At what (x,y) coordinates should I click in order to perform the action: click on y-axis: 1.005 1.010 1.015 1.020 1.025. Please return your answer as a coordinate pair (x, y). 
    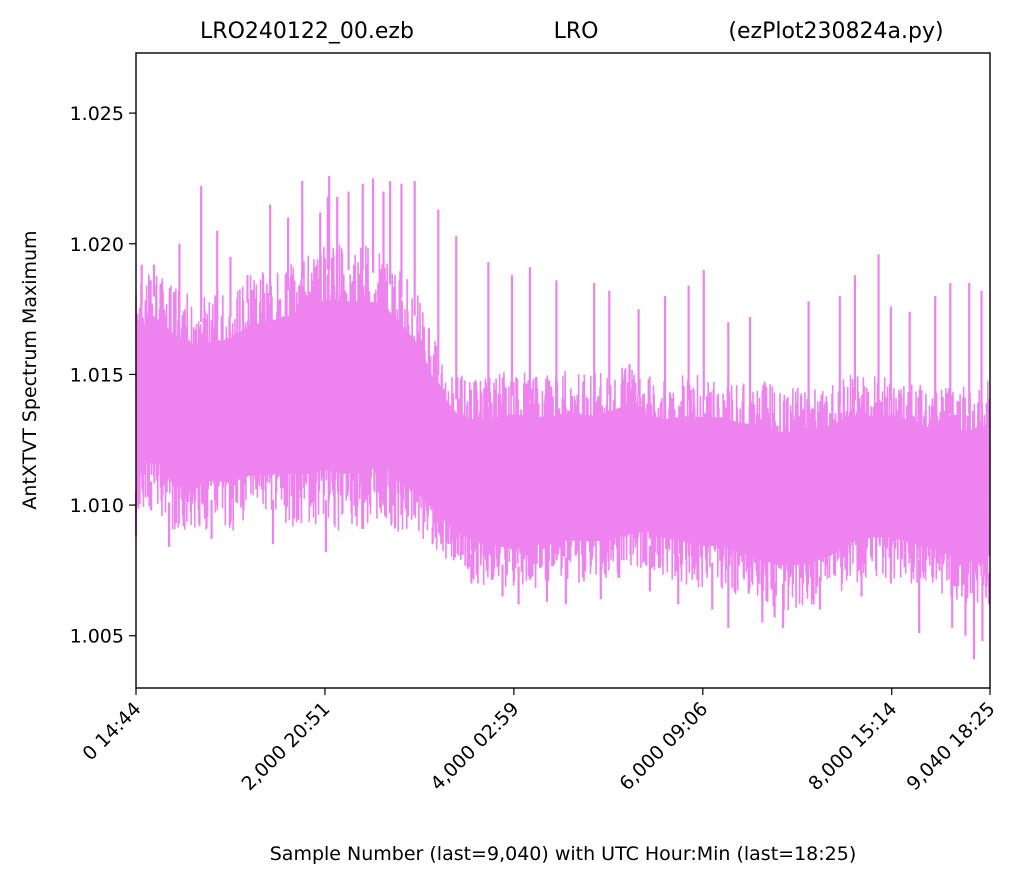
    Looking at the image, I should click on (103, 375).